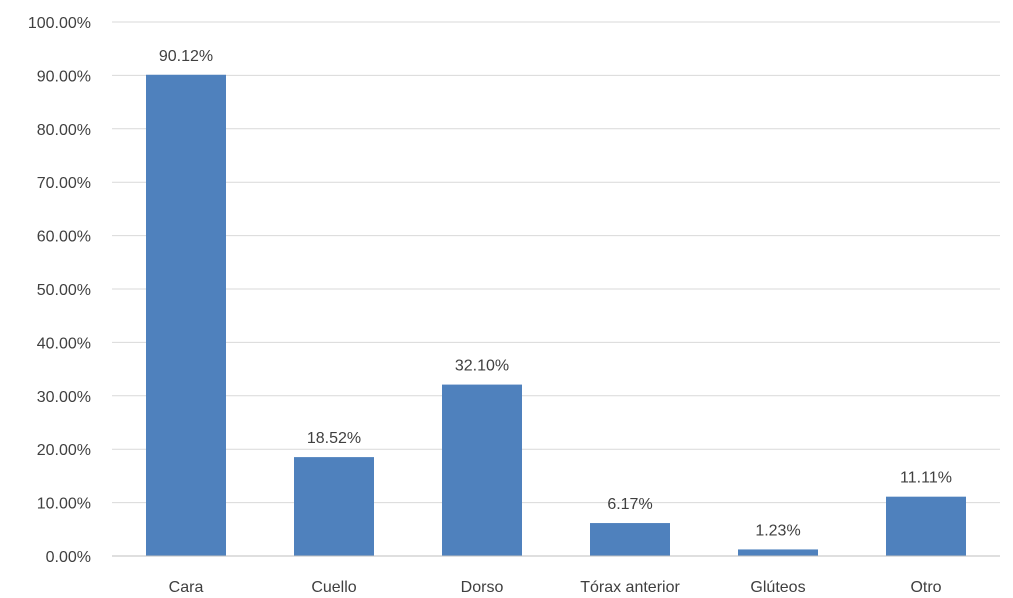 This screenshot has height=598, width=1013. What do you see at coordinates (482, 366) in the screenshot?
I see `data-label: 32.10%` at bounding box center [482, 366].